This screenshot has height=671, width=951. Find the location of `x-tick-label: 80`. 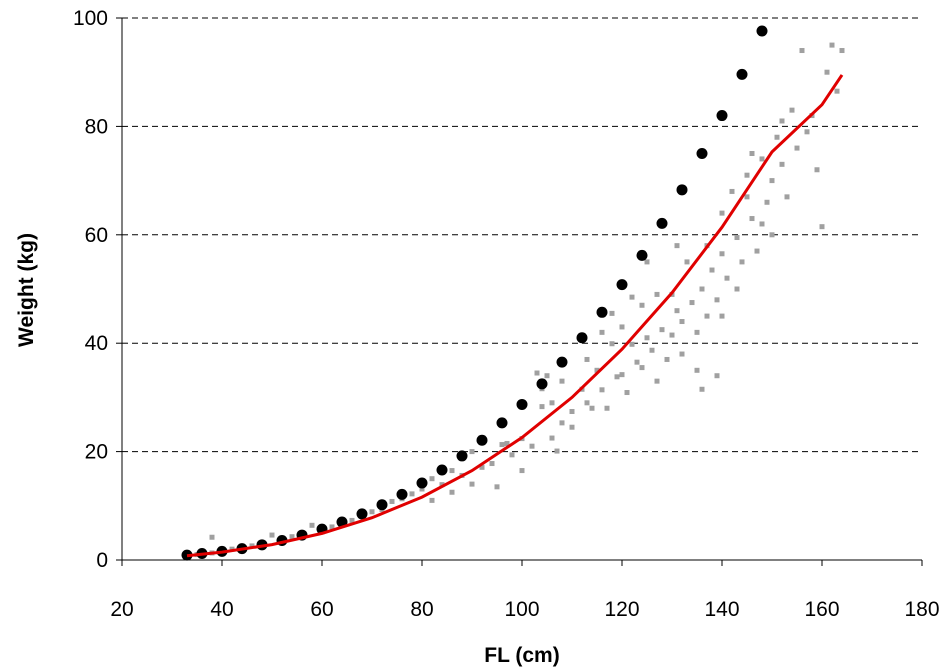

x-tick-label: 80 is located at coordinates (421, 609).